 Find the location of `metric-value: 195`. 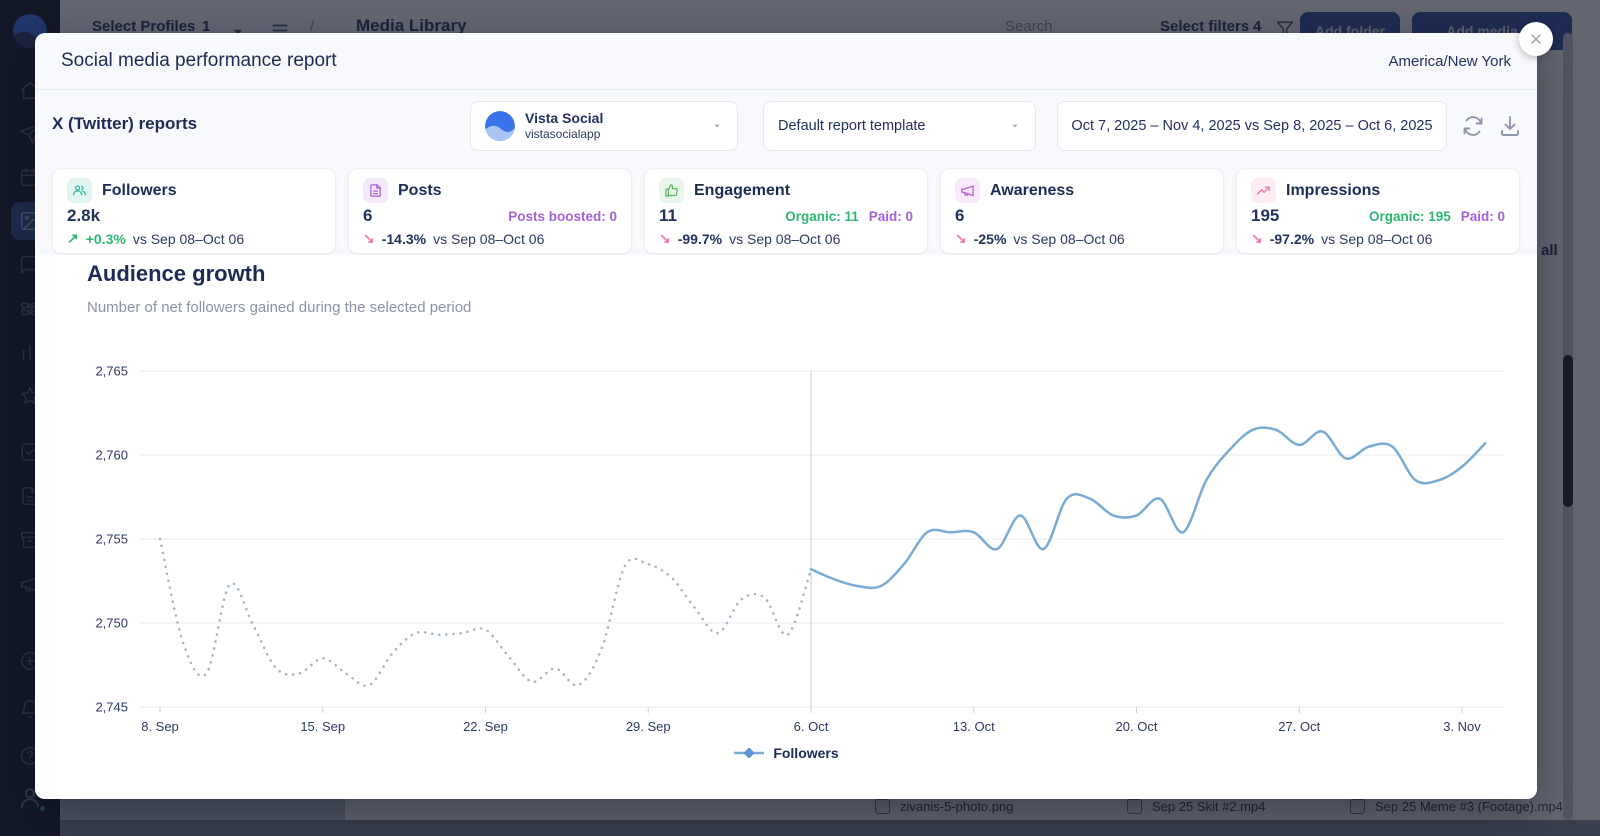

metric-value: 195 is located at coordinates (1265, 215).